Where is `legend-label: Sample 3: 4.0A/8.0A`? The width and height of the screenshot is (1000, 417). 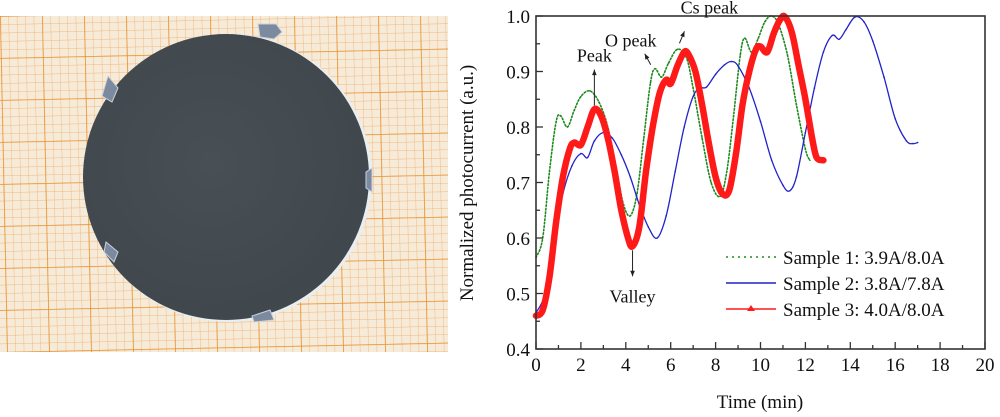 legend-label: Sample 3: 4.0A/8.0A is located at coordinates (864, 310).